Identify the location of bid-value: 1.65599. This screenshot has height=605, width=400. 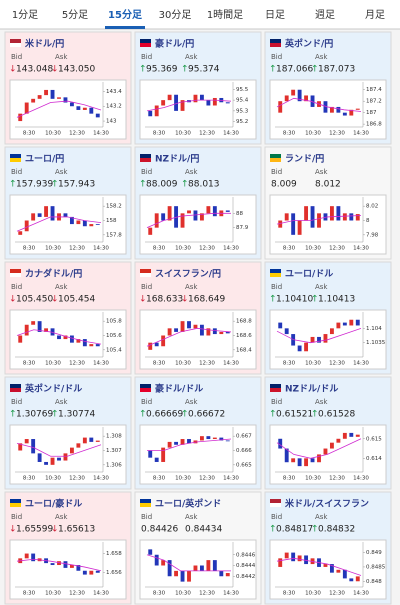
(34, 530).